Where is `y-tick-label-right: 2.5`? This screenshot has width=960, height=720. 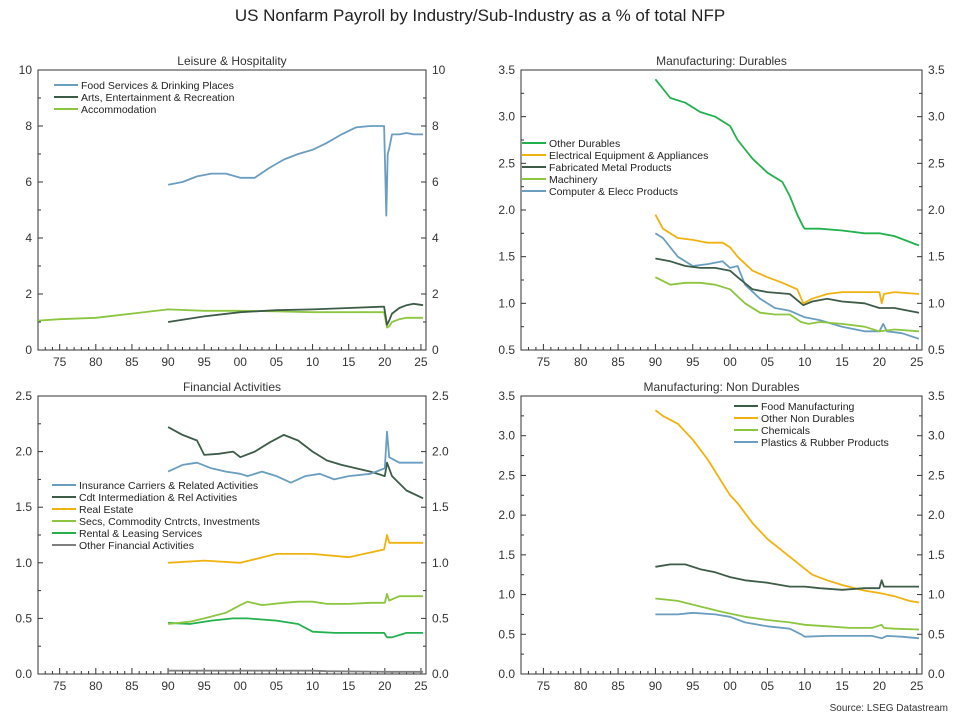 y-tick-label-right: 2.5 is located at coordinates (440, 396).